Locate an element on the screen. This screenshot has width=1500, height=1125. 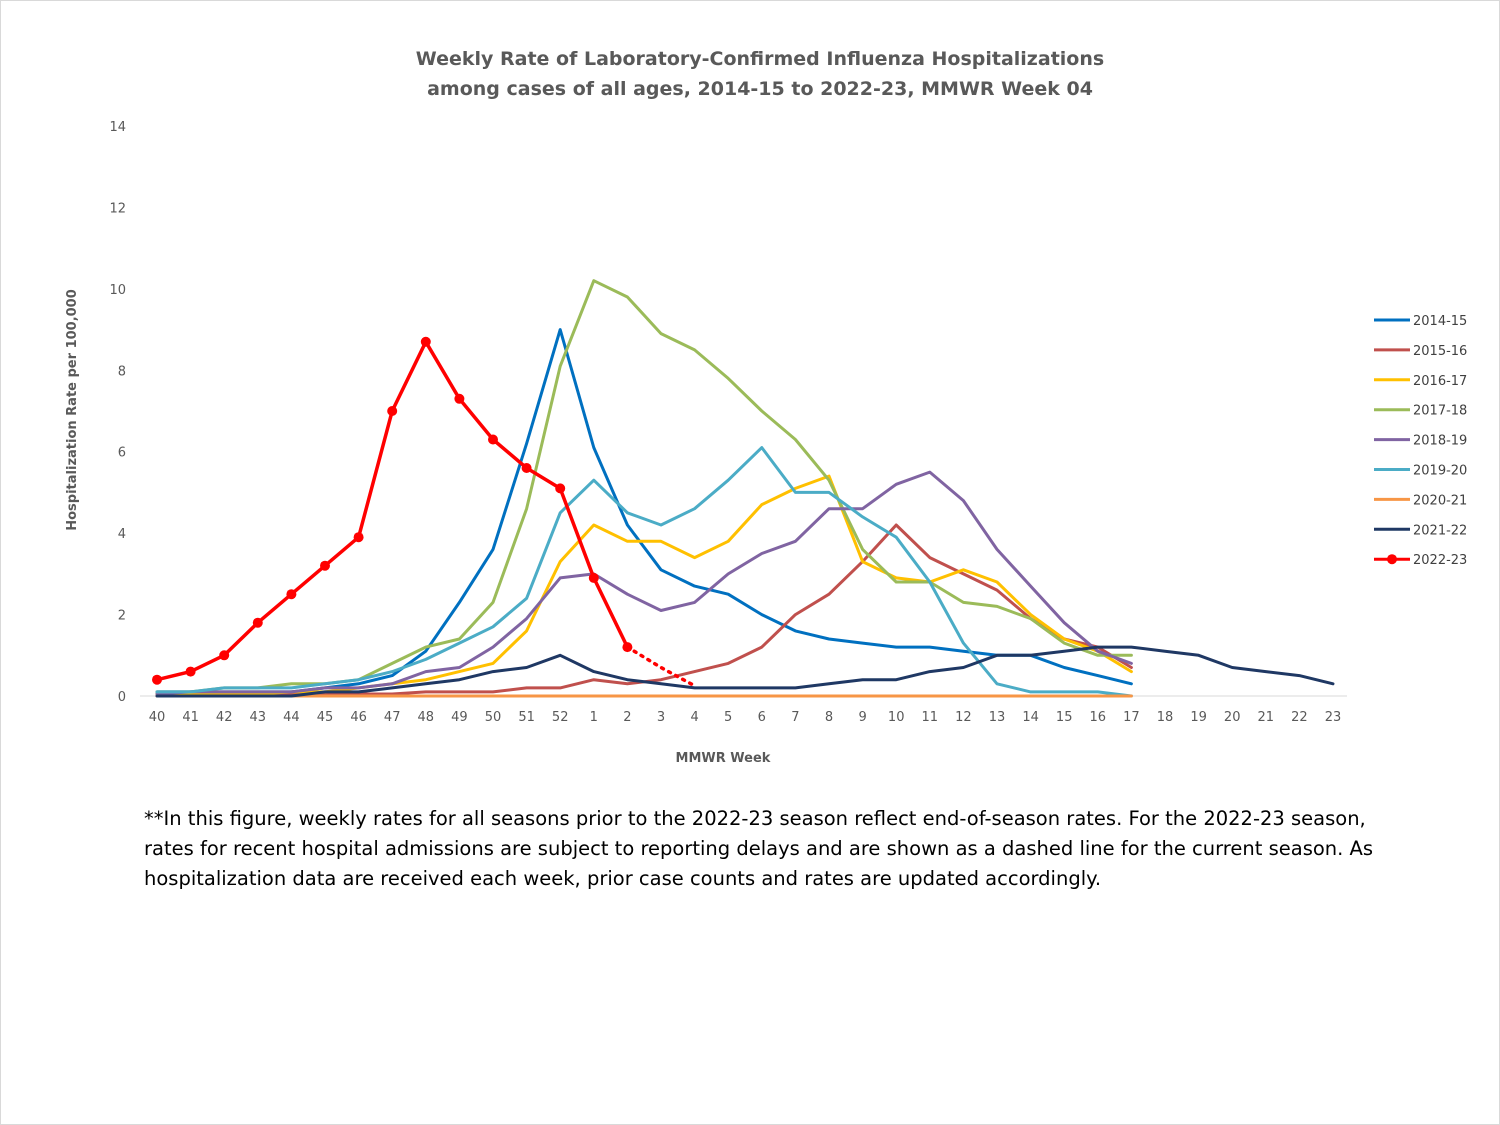
x-tick-label: 44 is located at coordinates (291, 717).